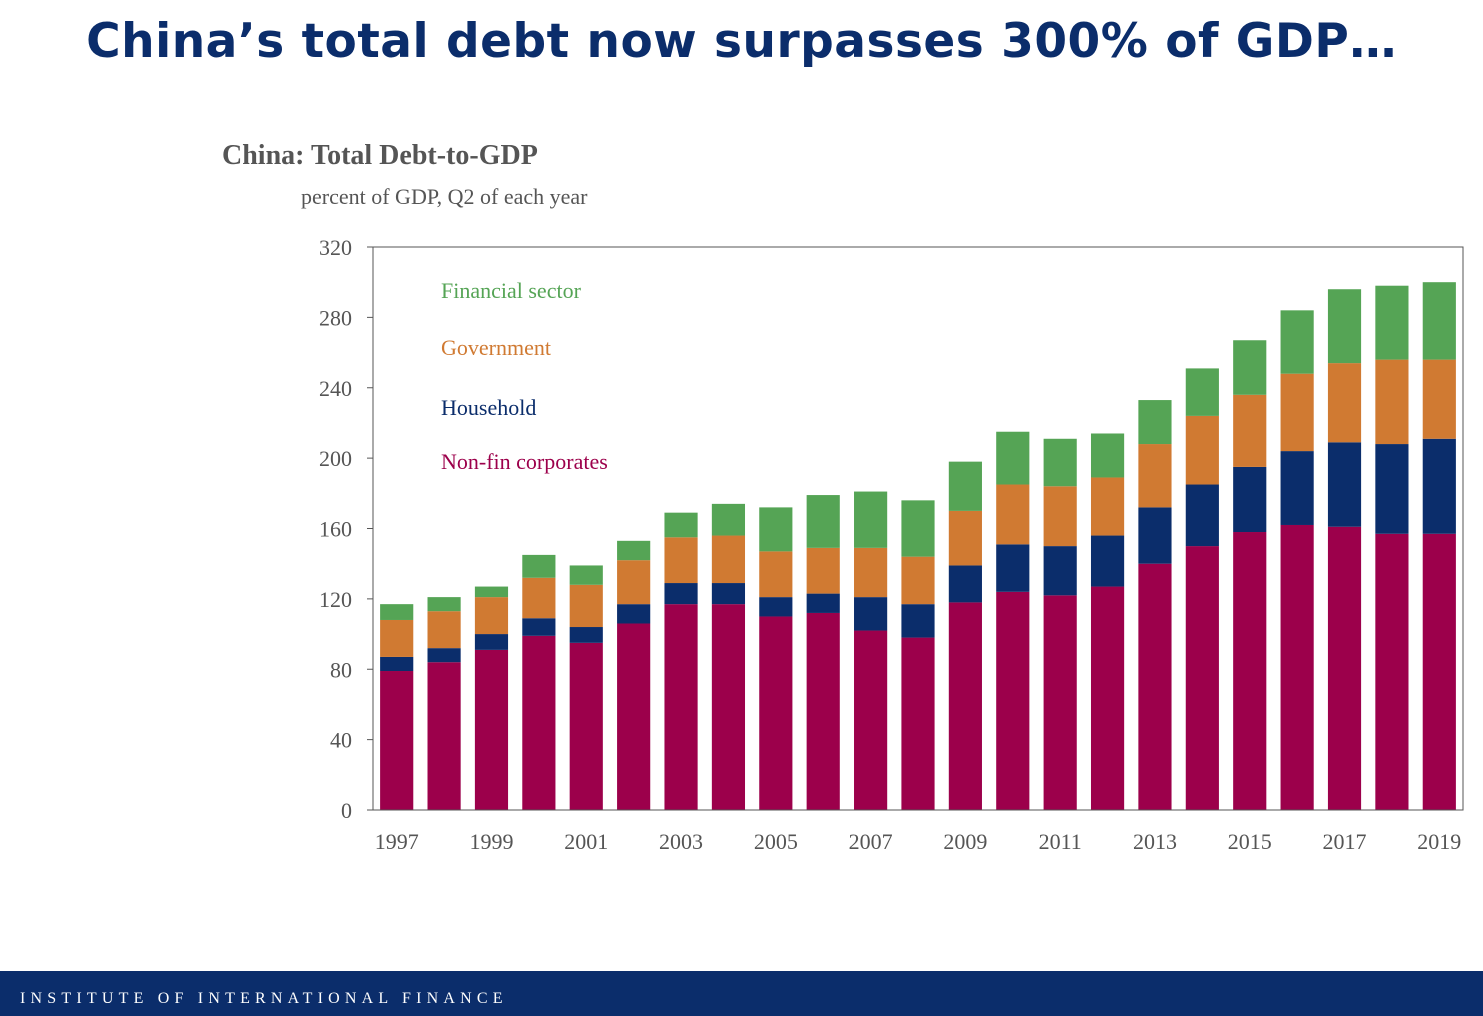  What do you see at coordinates (776, 607) in the screenshot?
I see `bar-household-2005` at bounding box center [776, 607].